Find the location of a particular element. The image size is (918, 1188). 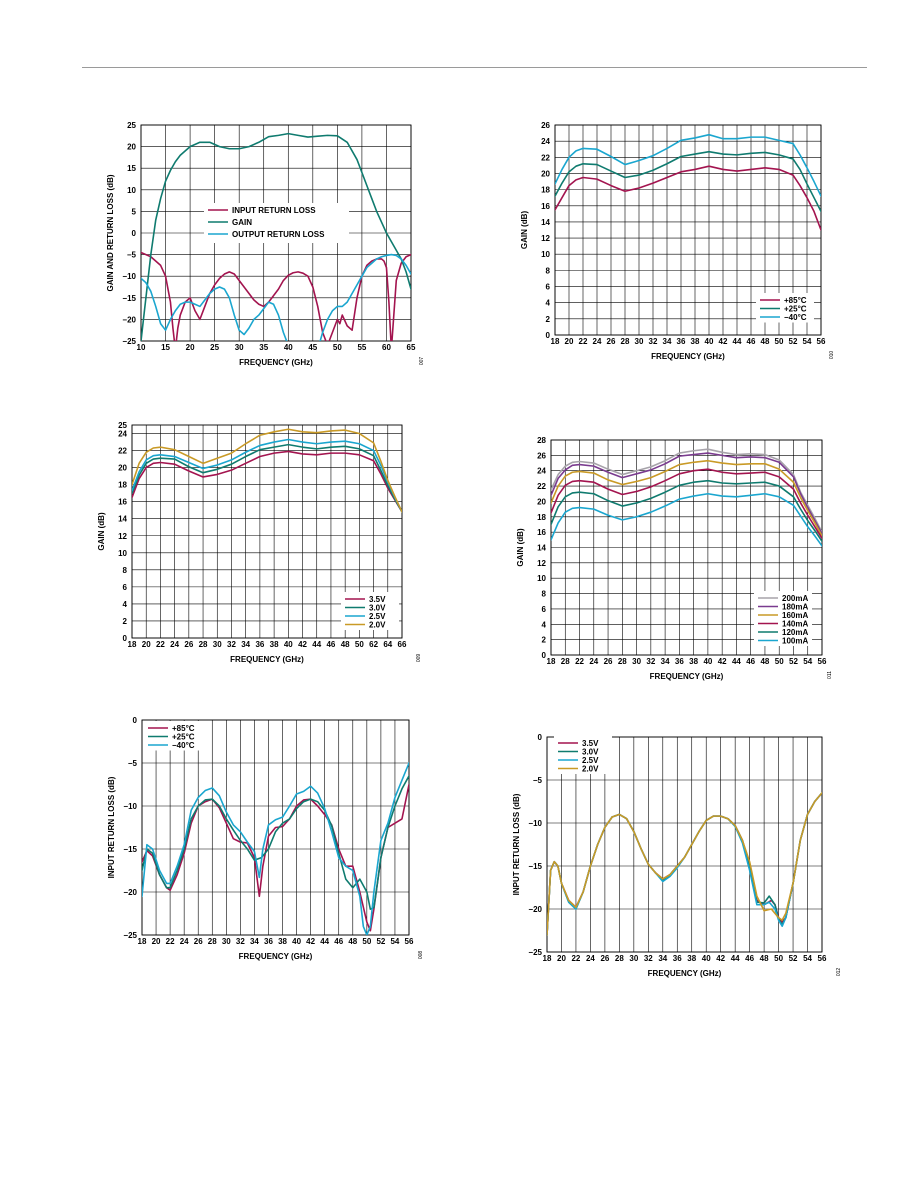

legend: +85°C+25°C−40°C is located at coordinates (785, 308).